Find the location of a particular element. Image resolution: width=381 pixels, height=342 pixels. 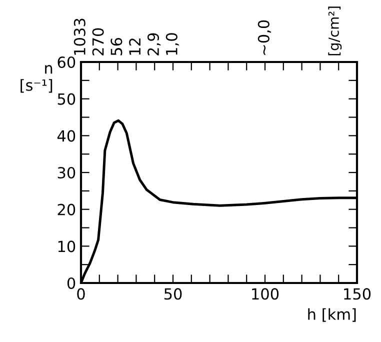

y-tick-label: 10 is located at coordinates (67, 246).